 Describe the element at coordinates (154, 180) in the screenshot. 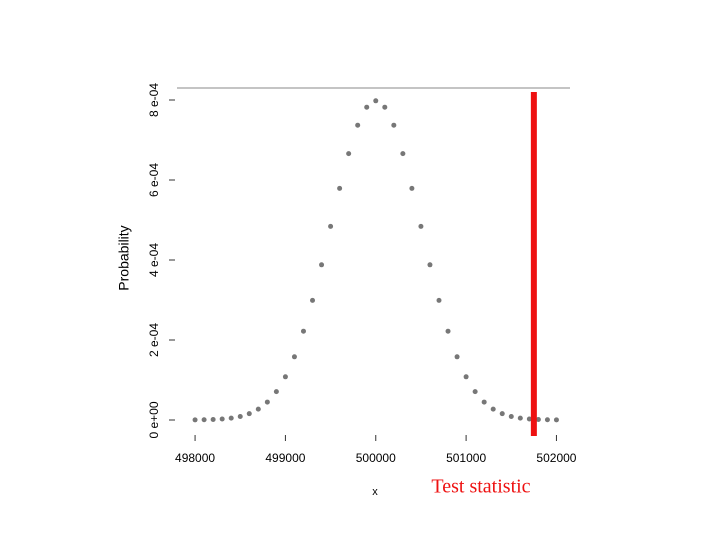

I see `y-tick-label: 6 e-04` at that location.